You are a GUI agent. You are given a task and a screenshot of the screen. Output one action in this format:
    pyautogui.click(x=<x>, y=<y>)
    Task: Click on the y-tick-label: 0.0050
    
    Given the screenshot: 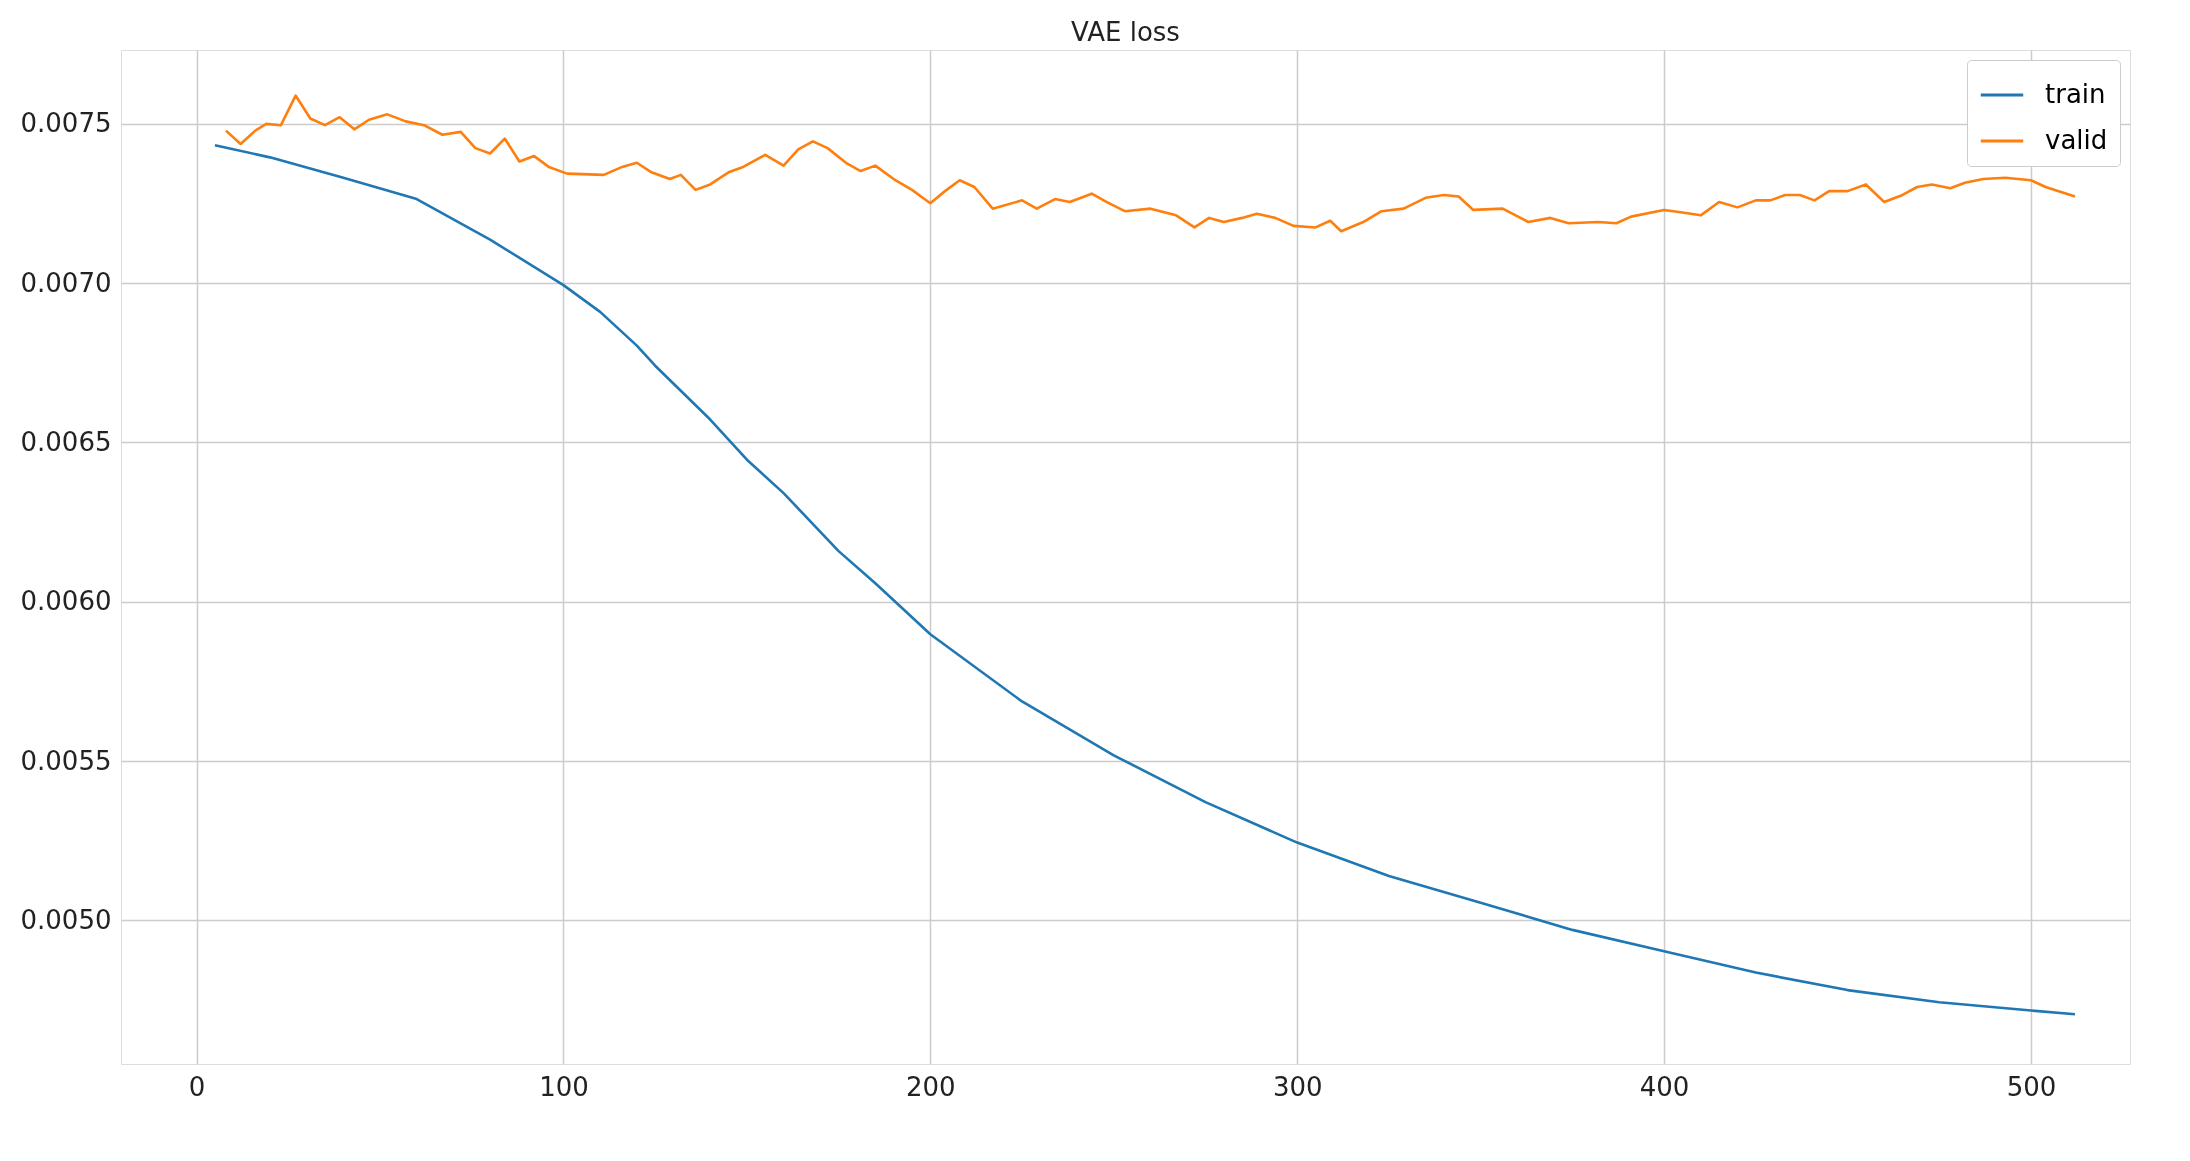 What is the action you would take?
    pyautogui.click(x=66, y=919)
    